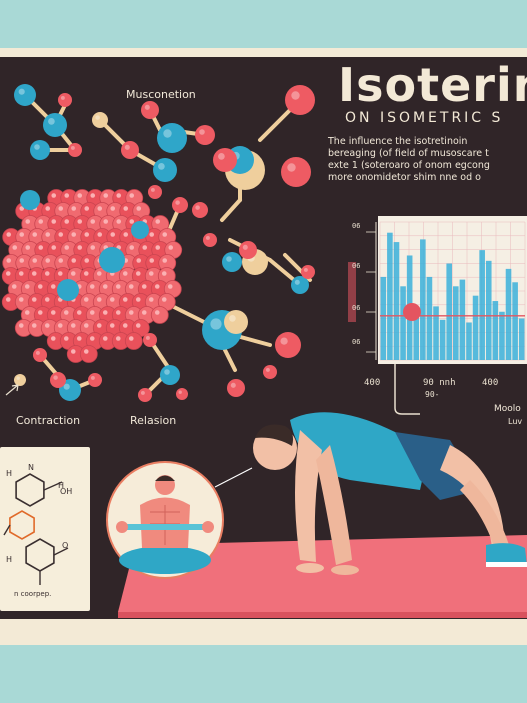 This screenshot has width=527, height=703. What do you see at coordinates (439, 383) in the screenshot?
I see `x-tick-label: 90 nnh` at bounding box center [439, 383].